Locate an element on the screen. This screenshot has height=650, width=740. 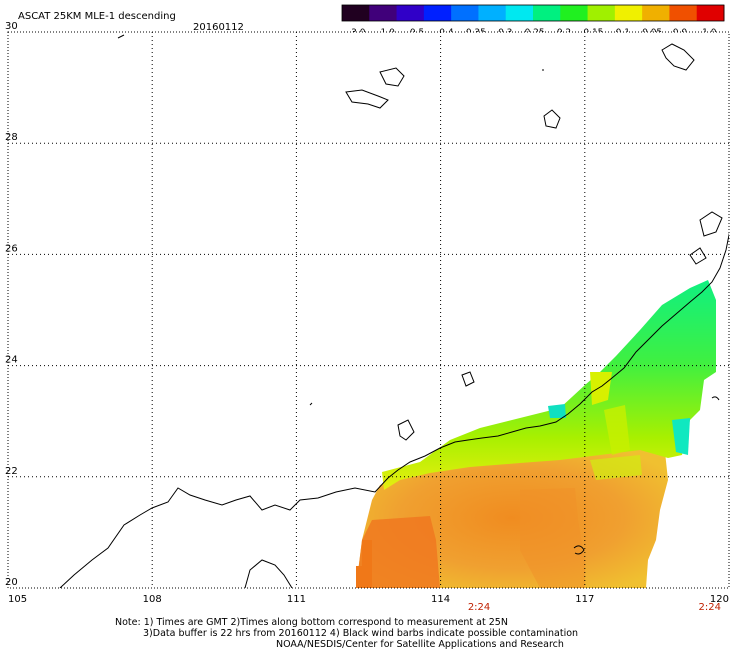
lat-tick-label: 30 is located at coordinates (11, 26).